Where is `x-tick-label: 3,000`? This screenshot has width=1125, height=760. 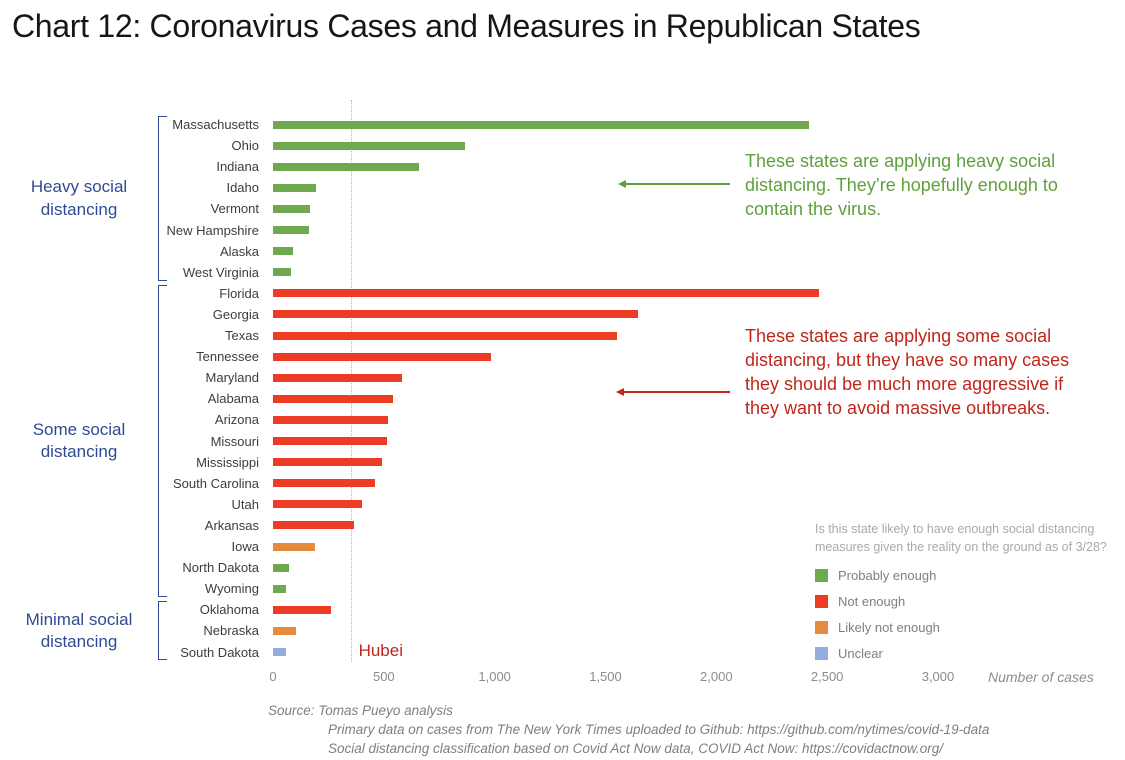
x-tick-label: 3,000 is located at coordinates (938, 676).